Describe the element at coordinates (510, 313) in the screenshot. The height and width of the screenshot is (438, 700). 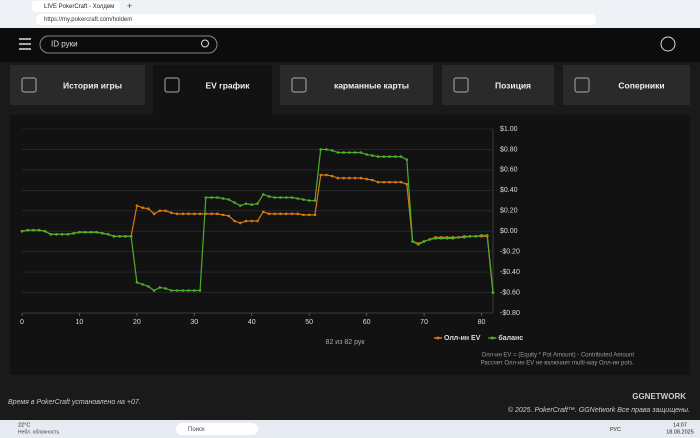
I see `y-tick-label: -$0.80` at that location.